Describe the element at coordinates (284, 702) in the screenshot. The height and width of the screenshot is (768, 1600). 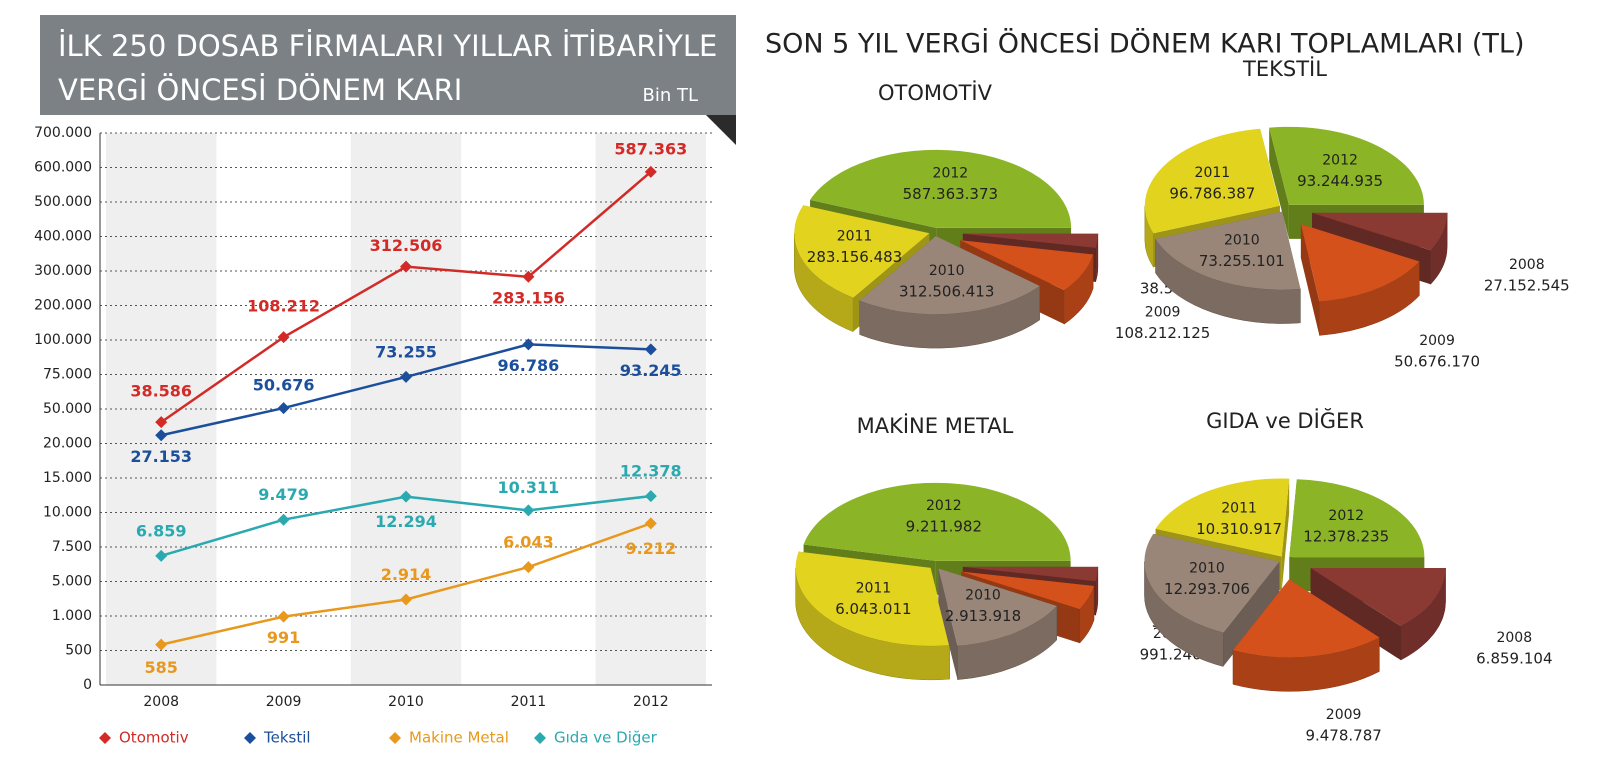
I see `x-tick-label: 2009` at that location.